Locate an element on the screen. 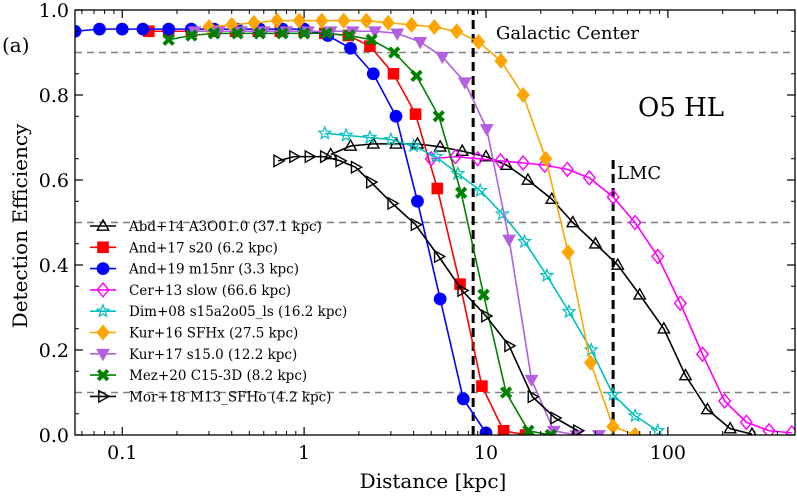 This screenshot has height=498, width=797. x-tick-label: 100 is located at coordinates (668, 453).